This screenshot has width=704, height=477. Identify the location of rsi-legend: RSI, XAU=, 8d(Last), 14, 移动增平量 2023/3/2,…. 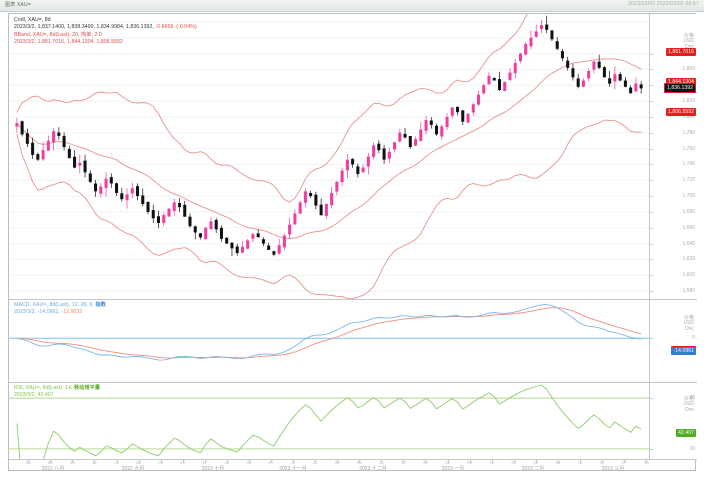
(57, 392).